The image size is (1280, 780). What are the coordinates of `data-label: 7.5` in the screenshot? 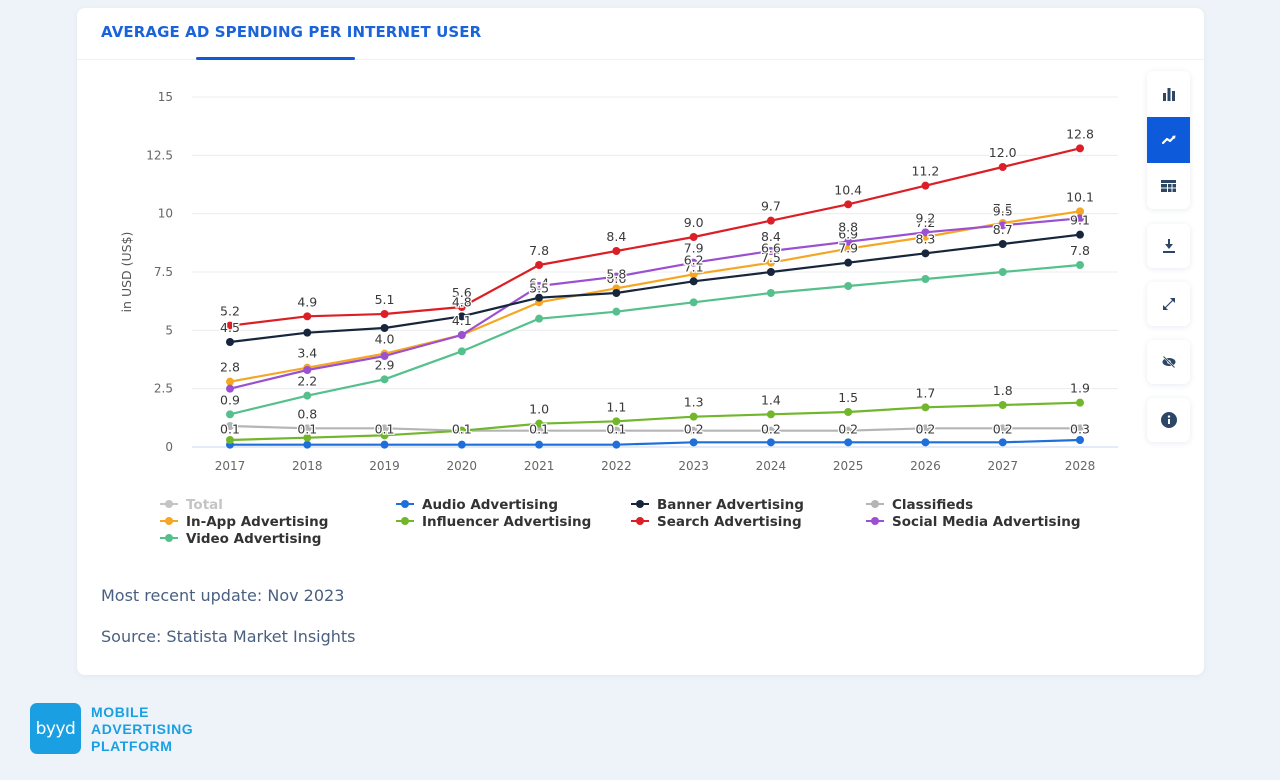 It's located at (1003, 208).